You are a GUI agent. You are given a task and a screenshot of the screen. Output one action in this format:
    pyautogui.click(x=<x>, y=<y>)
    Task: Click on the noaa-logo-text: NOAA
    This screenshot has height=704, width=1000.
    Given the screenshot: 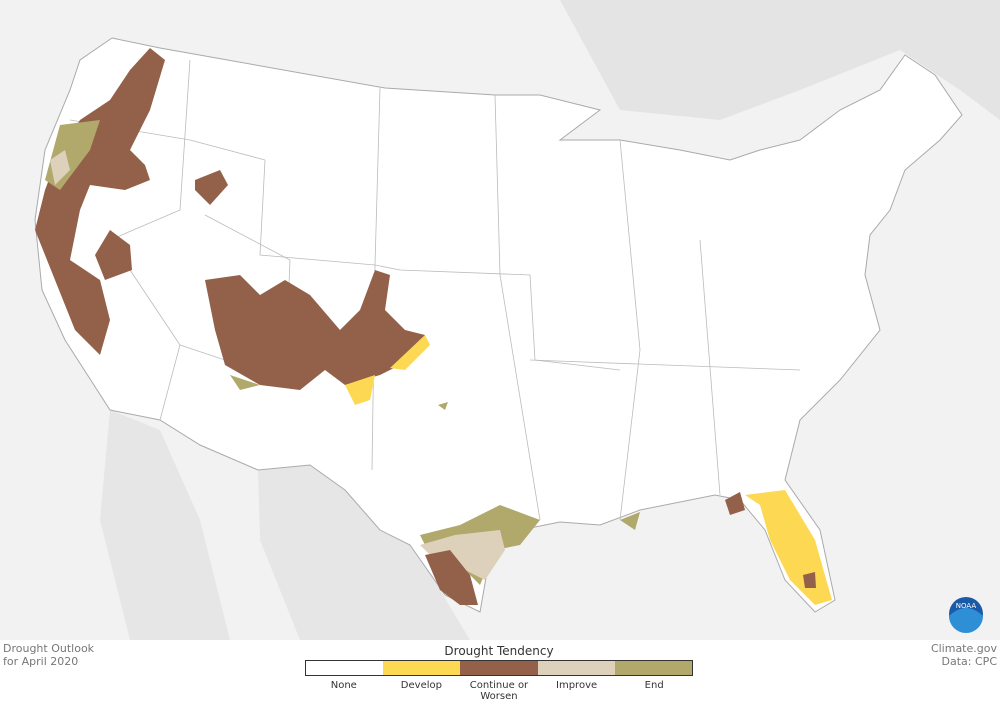 What is the action you would take?
    pyautogui.click(x=966, y=606)
    